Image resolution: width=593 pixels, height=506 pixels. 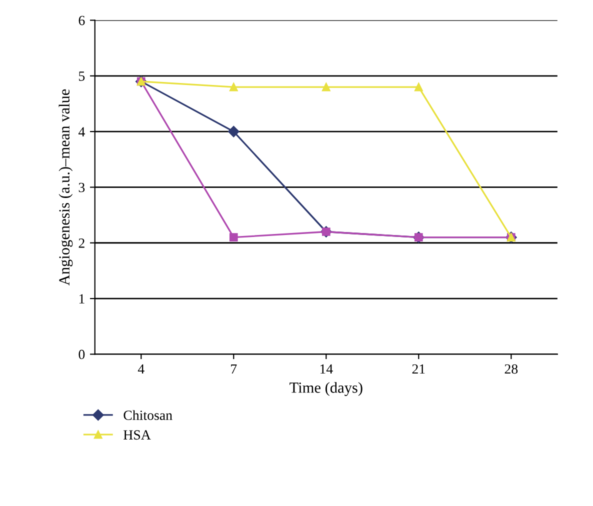 What do you see at coordinates (65, 187) in the screenshot?
I see `y-axis-title: Angiogenesis (a.u.)–mean value` at bounding box center [65, 187].